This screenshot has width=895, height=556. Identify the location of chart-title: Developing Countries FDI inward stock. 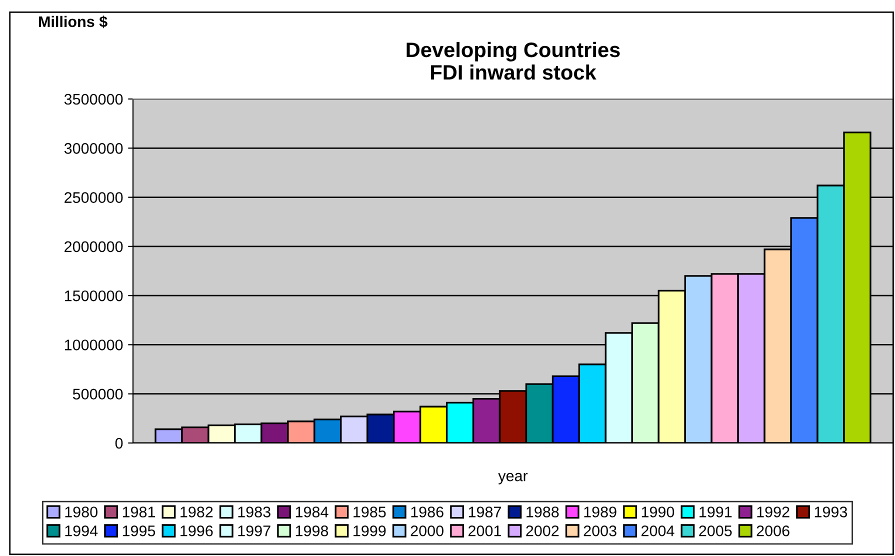
(513, 61).